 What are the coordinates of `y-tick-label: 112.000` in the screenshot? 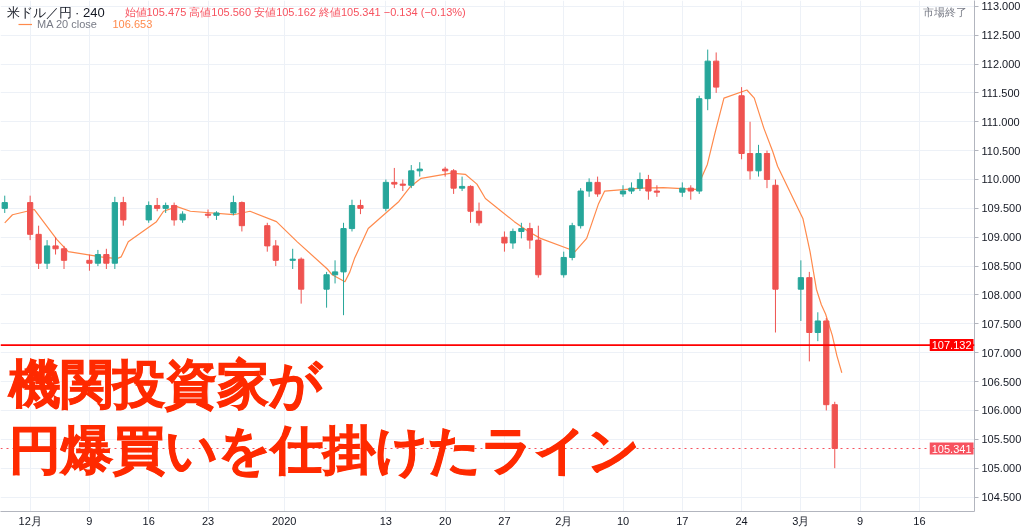 It's located at (1001, 64).